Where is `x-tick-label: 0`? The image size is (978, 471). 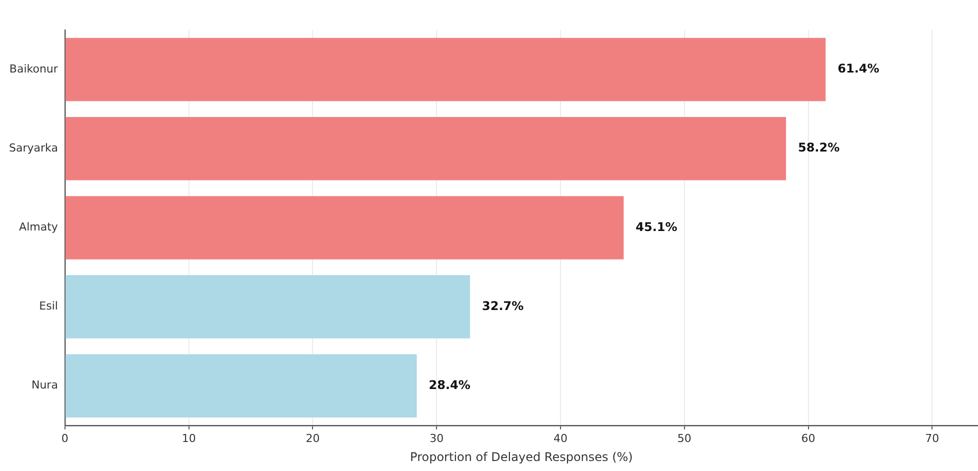 x-tick-label: 0 is located at coordinates (64, 438).